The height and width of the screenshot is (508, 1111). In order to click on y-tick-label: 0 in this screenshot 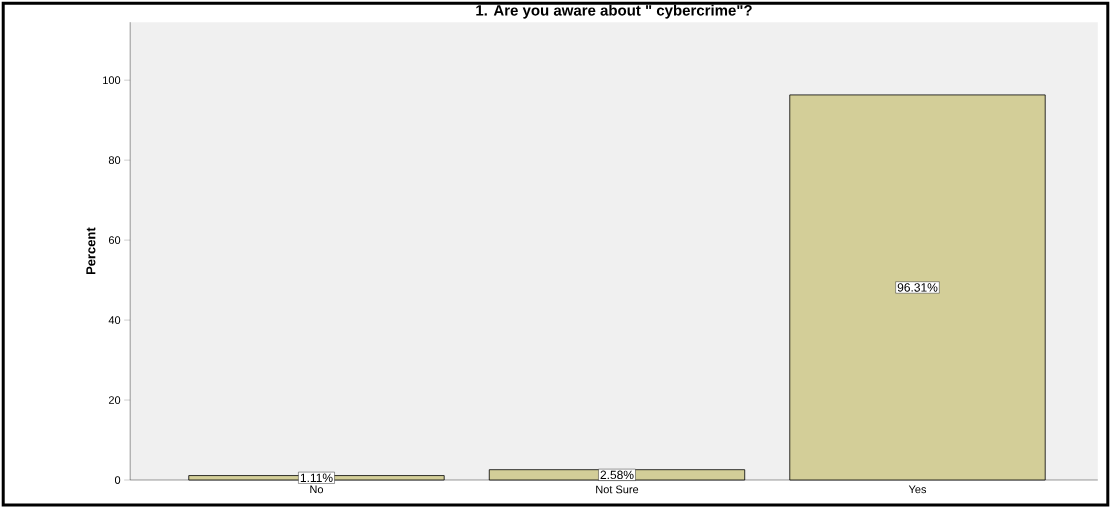, I will do `click(117, 480)`.